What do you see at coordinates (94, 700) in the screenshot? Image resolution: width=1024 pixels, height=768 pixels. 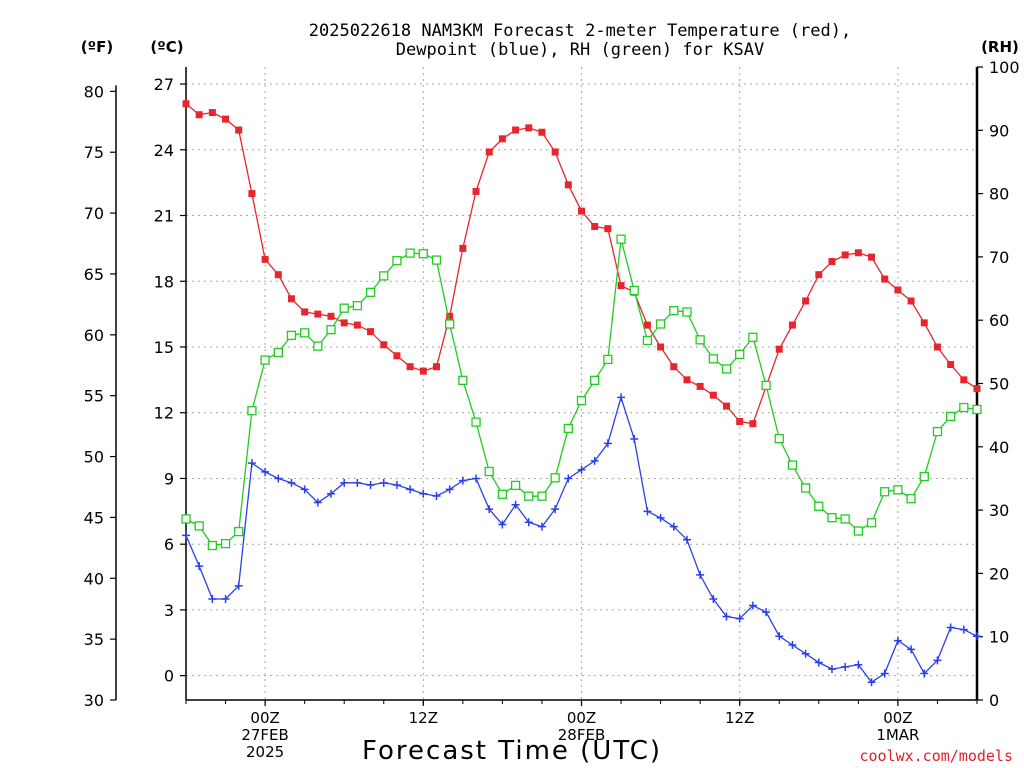 I see `tick-label-fahrenheit: 30` at bounding box center [94, 700].